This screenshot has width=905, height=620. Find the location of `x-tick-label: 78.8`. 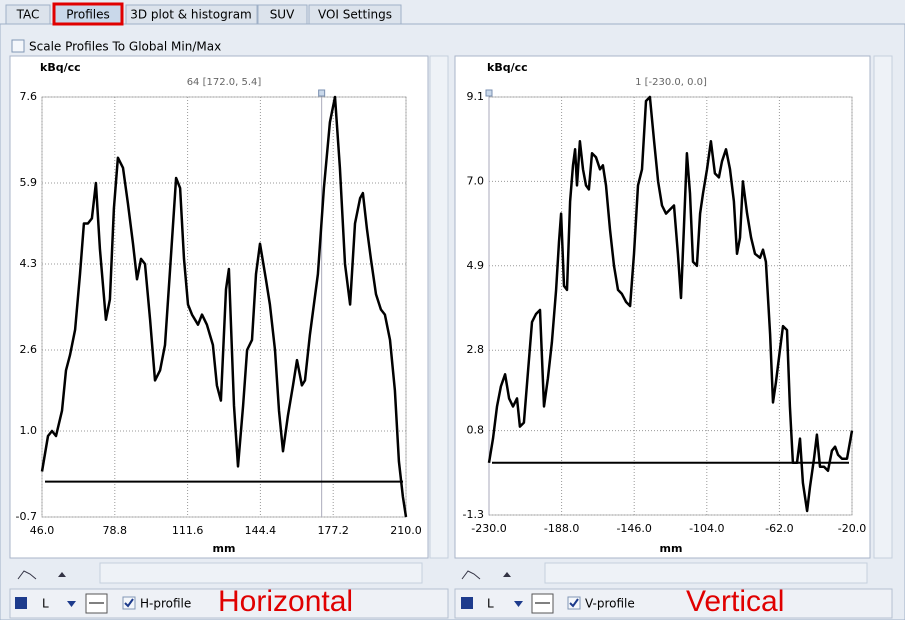

x-tick-label: 78.8 is located at coordinates (115, 530).